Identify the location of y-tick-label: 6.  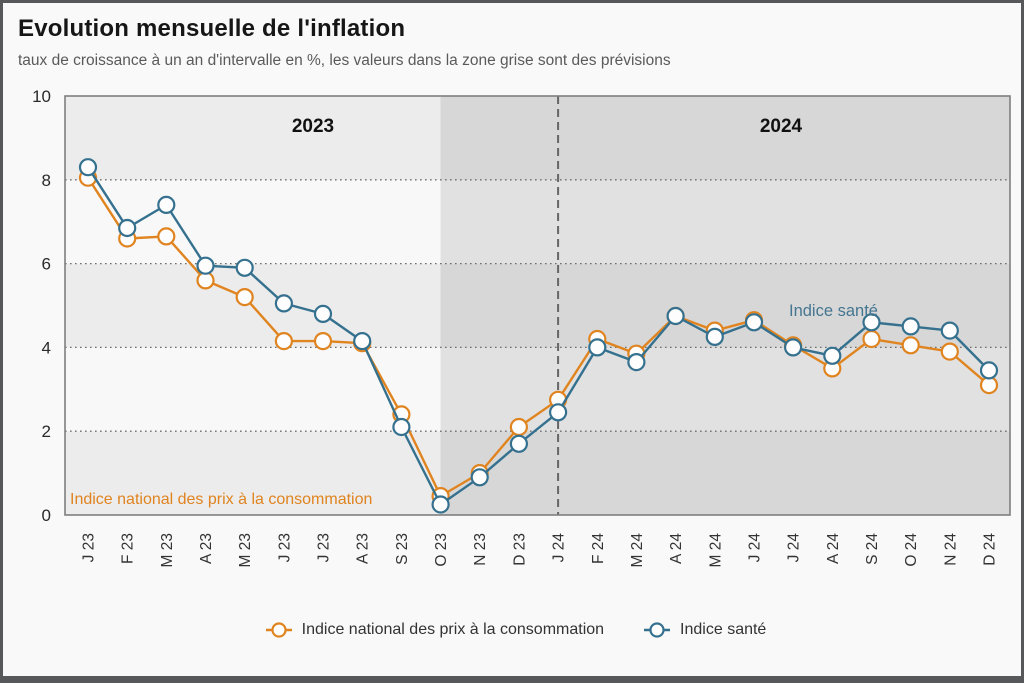
(46, 264).